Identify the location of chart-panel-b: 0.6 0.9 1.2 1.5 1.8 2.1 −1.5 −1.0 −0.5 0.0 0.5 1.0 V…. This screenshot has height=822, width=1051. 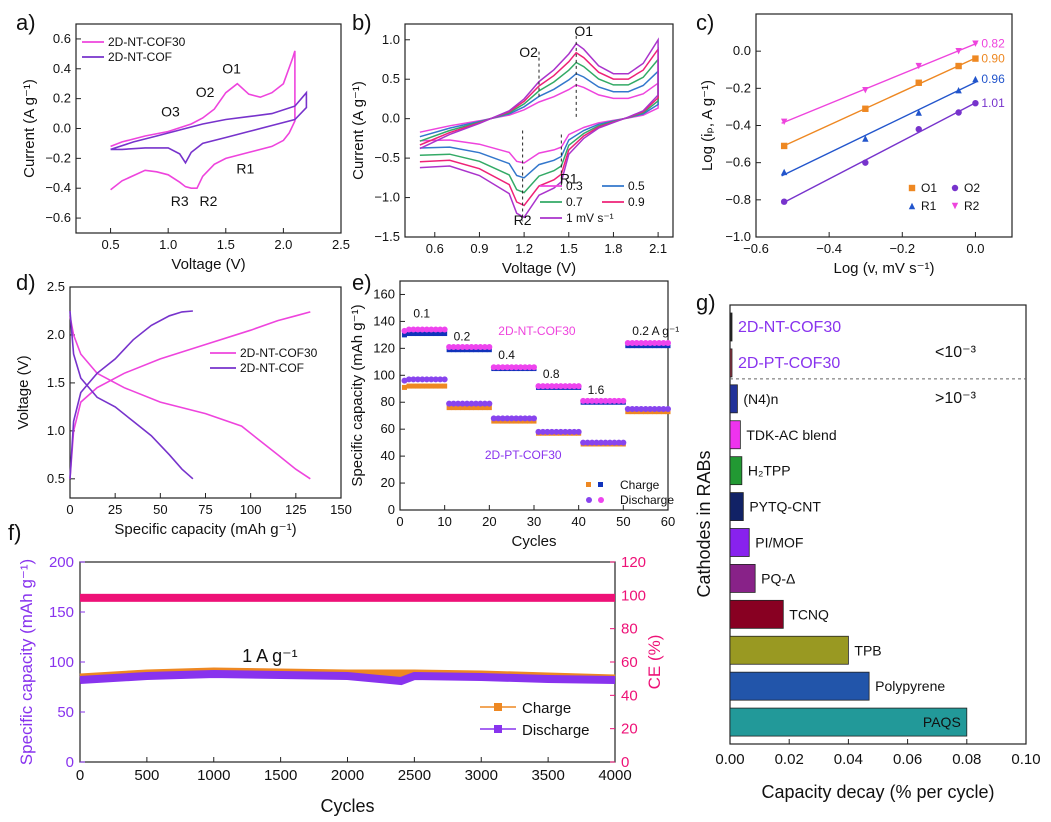
(512, 150).